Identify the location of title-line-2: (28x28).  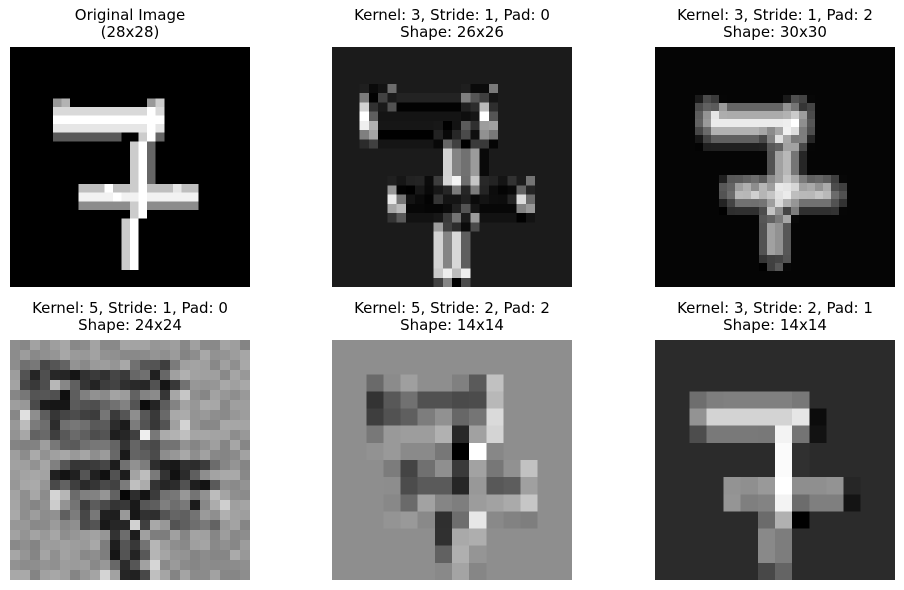
(130, 32).